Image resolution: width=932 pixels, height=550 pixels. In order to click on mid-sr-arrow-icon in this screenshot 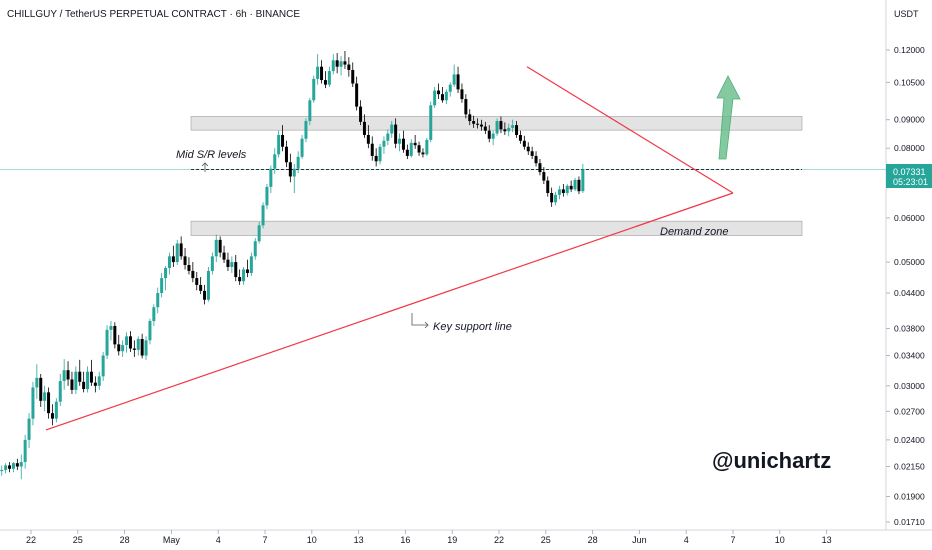, I will do `click(205, 167)`.